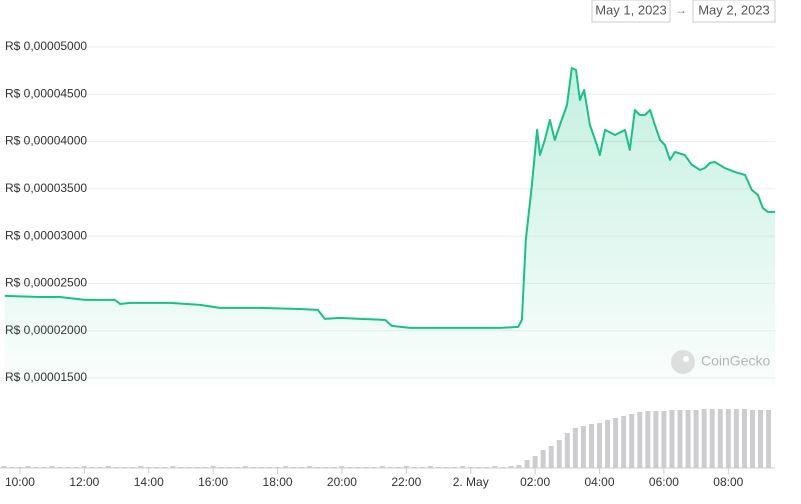 Image resolution: width=801 pixels, height=504 pixels. Describe the element at coordinates (213, 482) in the screenshot. I see `x-tick-label: 16:00` at that location.